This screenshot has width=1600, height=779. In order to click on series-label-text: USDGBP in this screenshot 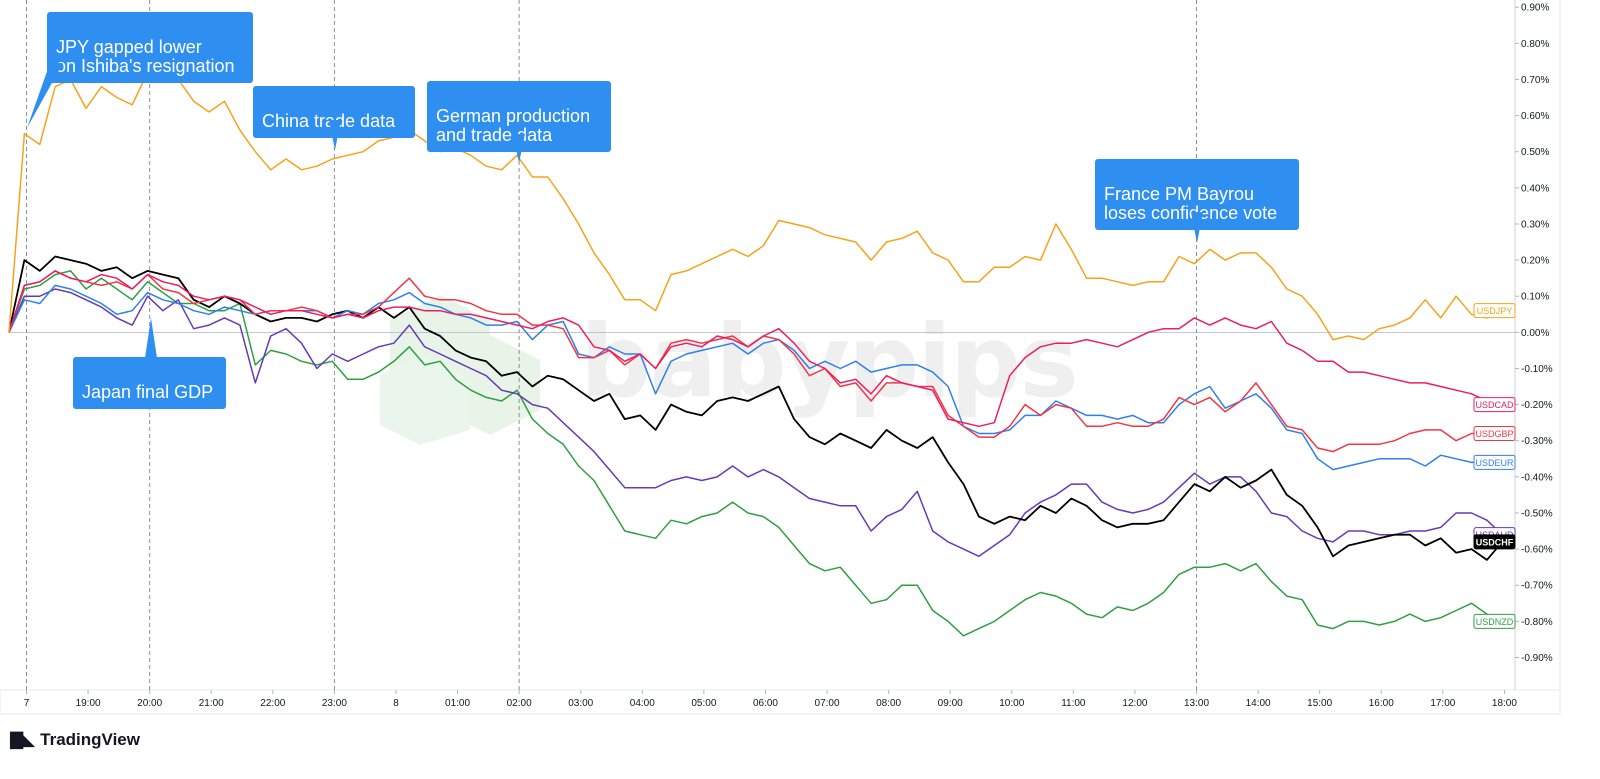, I will do `click(1494, 434)`.